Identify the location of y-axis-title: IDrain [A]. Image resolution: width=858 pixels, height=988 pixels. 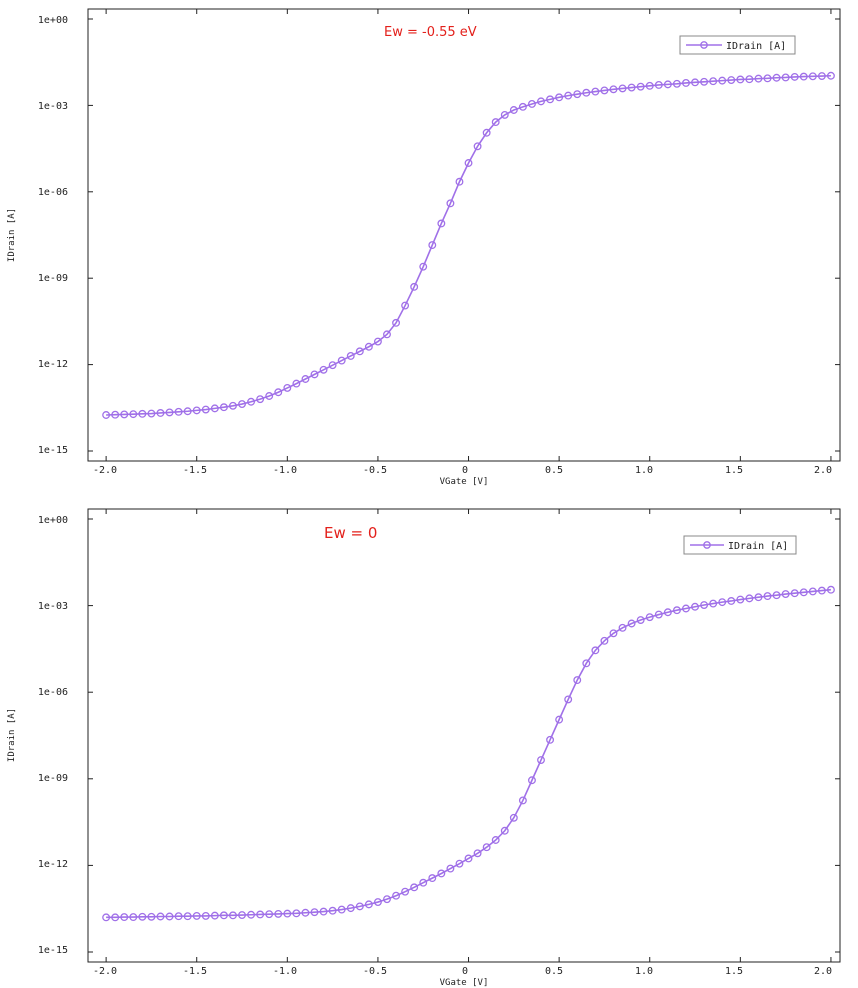
(12, 735).